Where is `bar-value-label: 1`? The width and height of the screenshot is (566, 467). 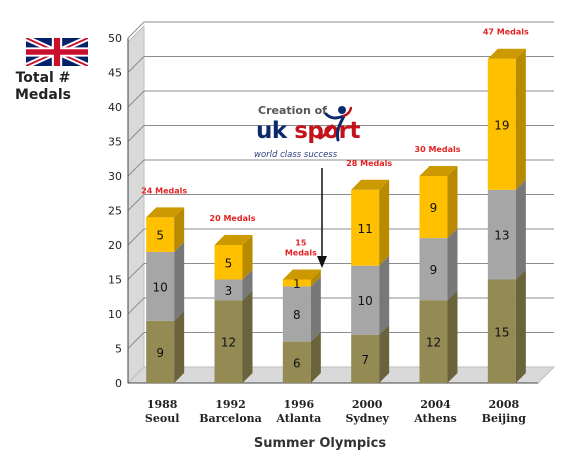
bar-value-label: 1 is located at coordinates (297, 284).